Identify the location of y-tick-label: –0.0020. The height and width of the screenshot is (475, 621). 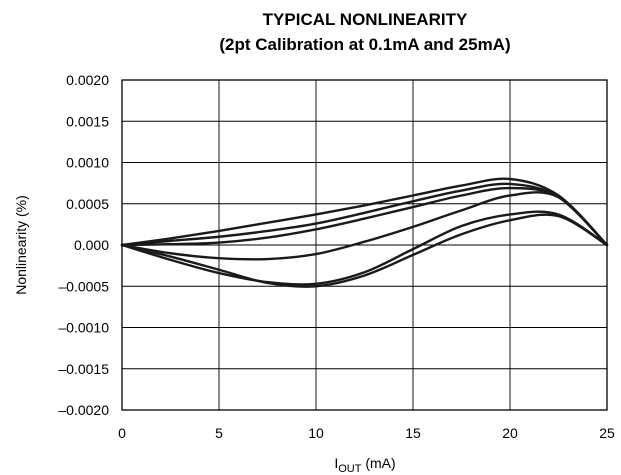
(83, 410).